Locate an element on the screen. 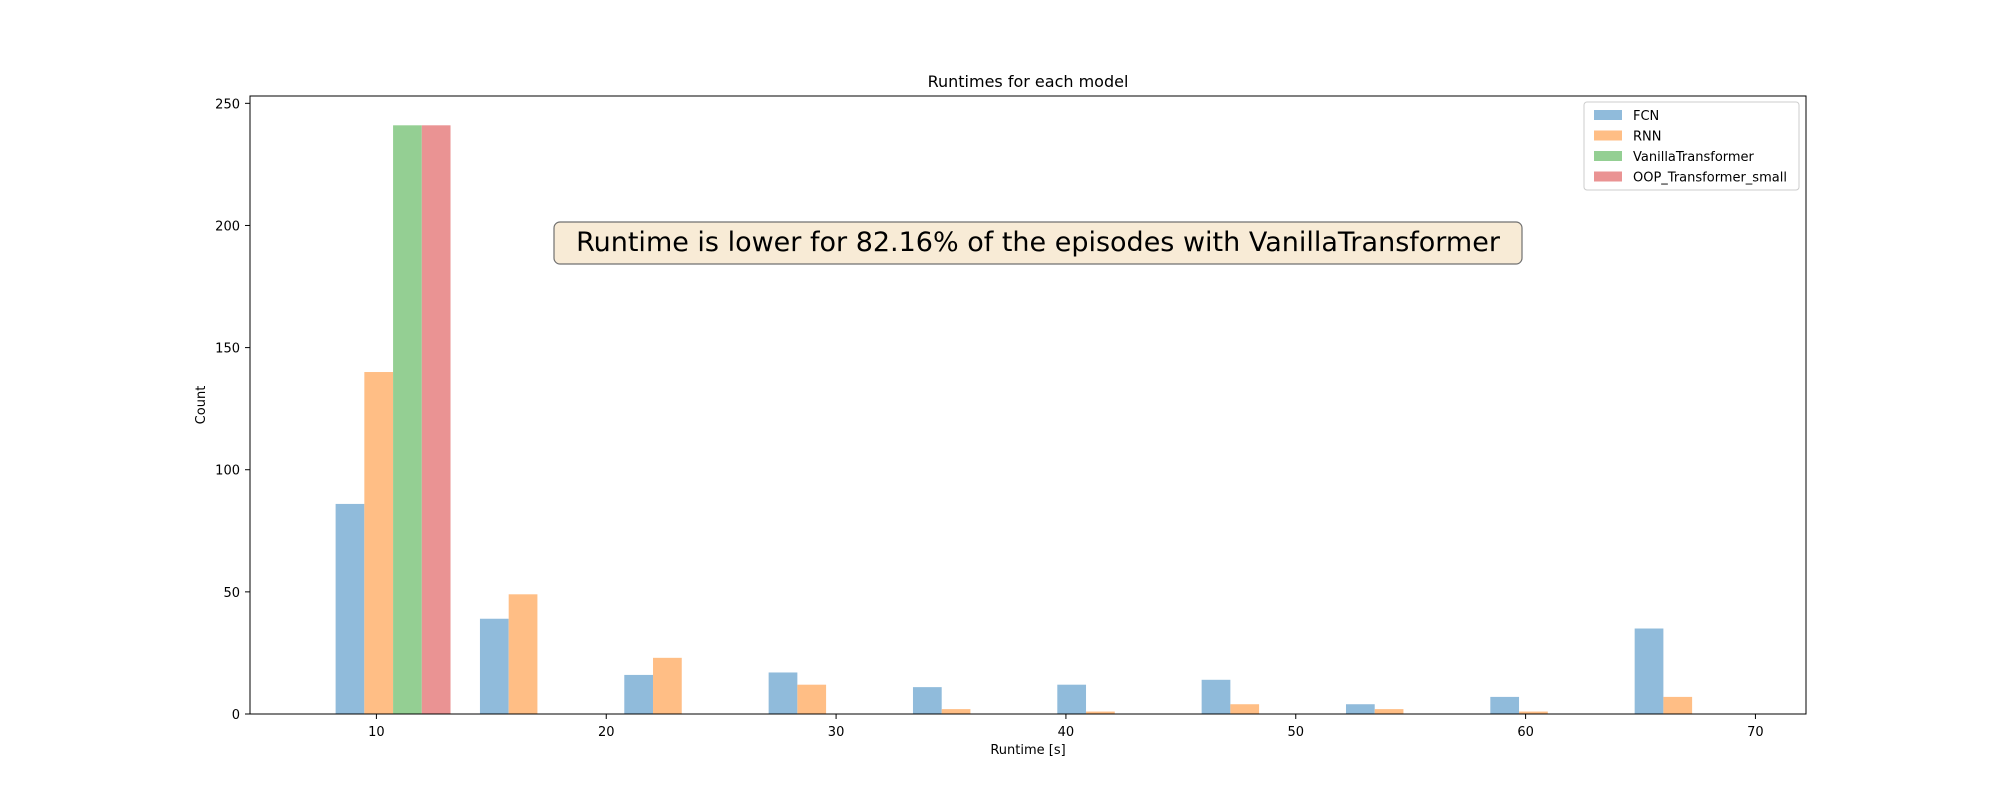 The height and width of the screenshot is (800, 2000). y-tick-label: 50 is located at coordinates (231, 593).